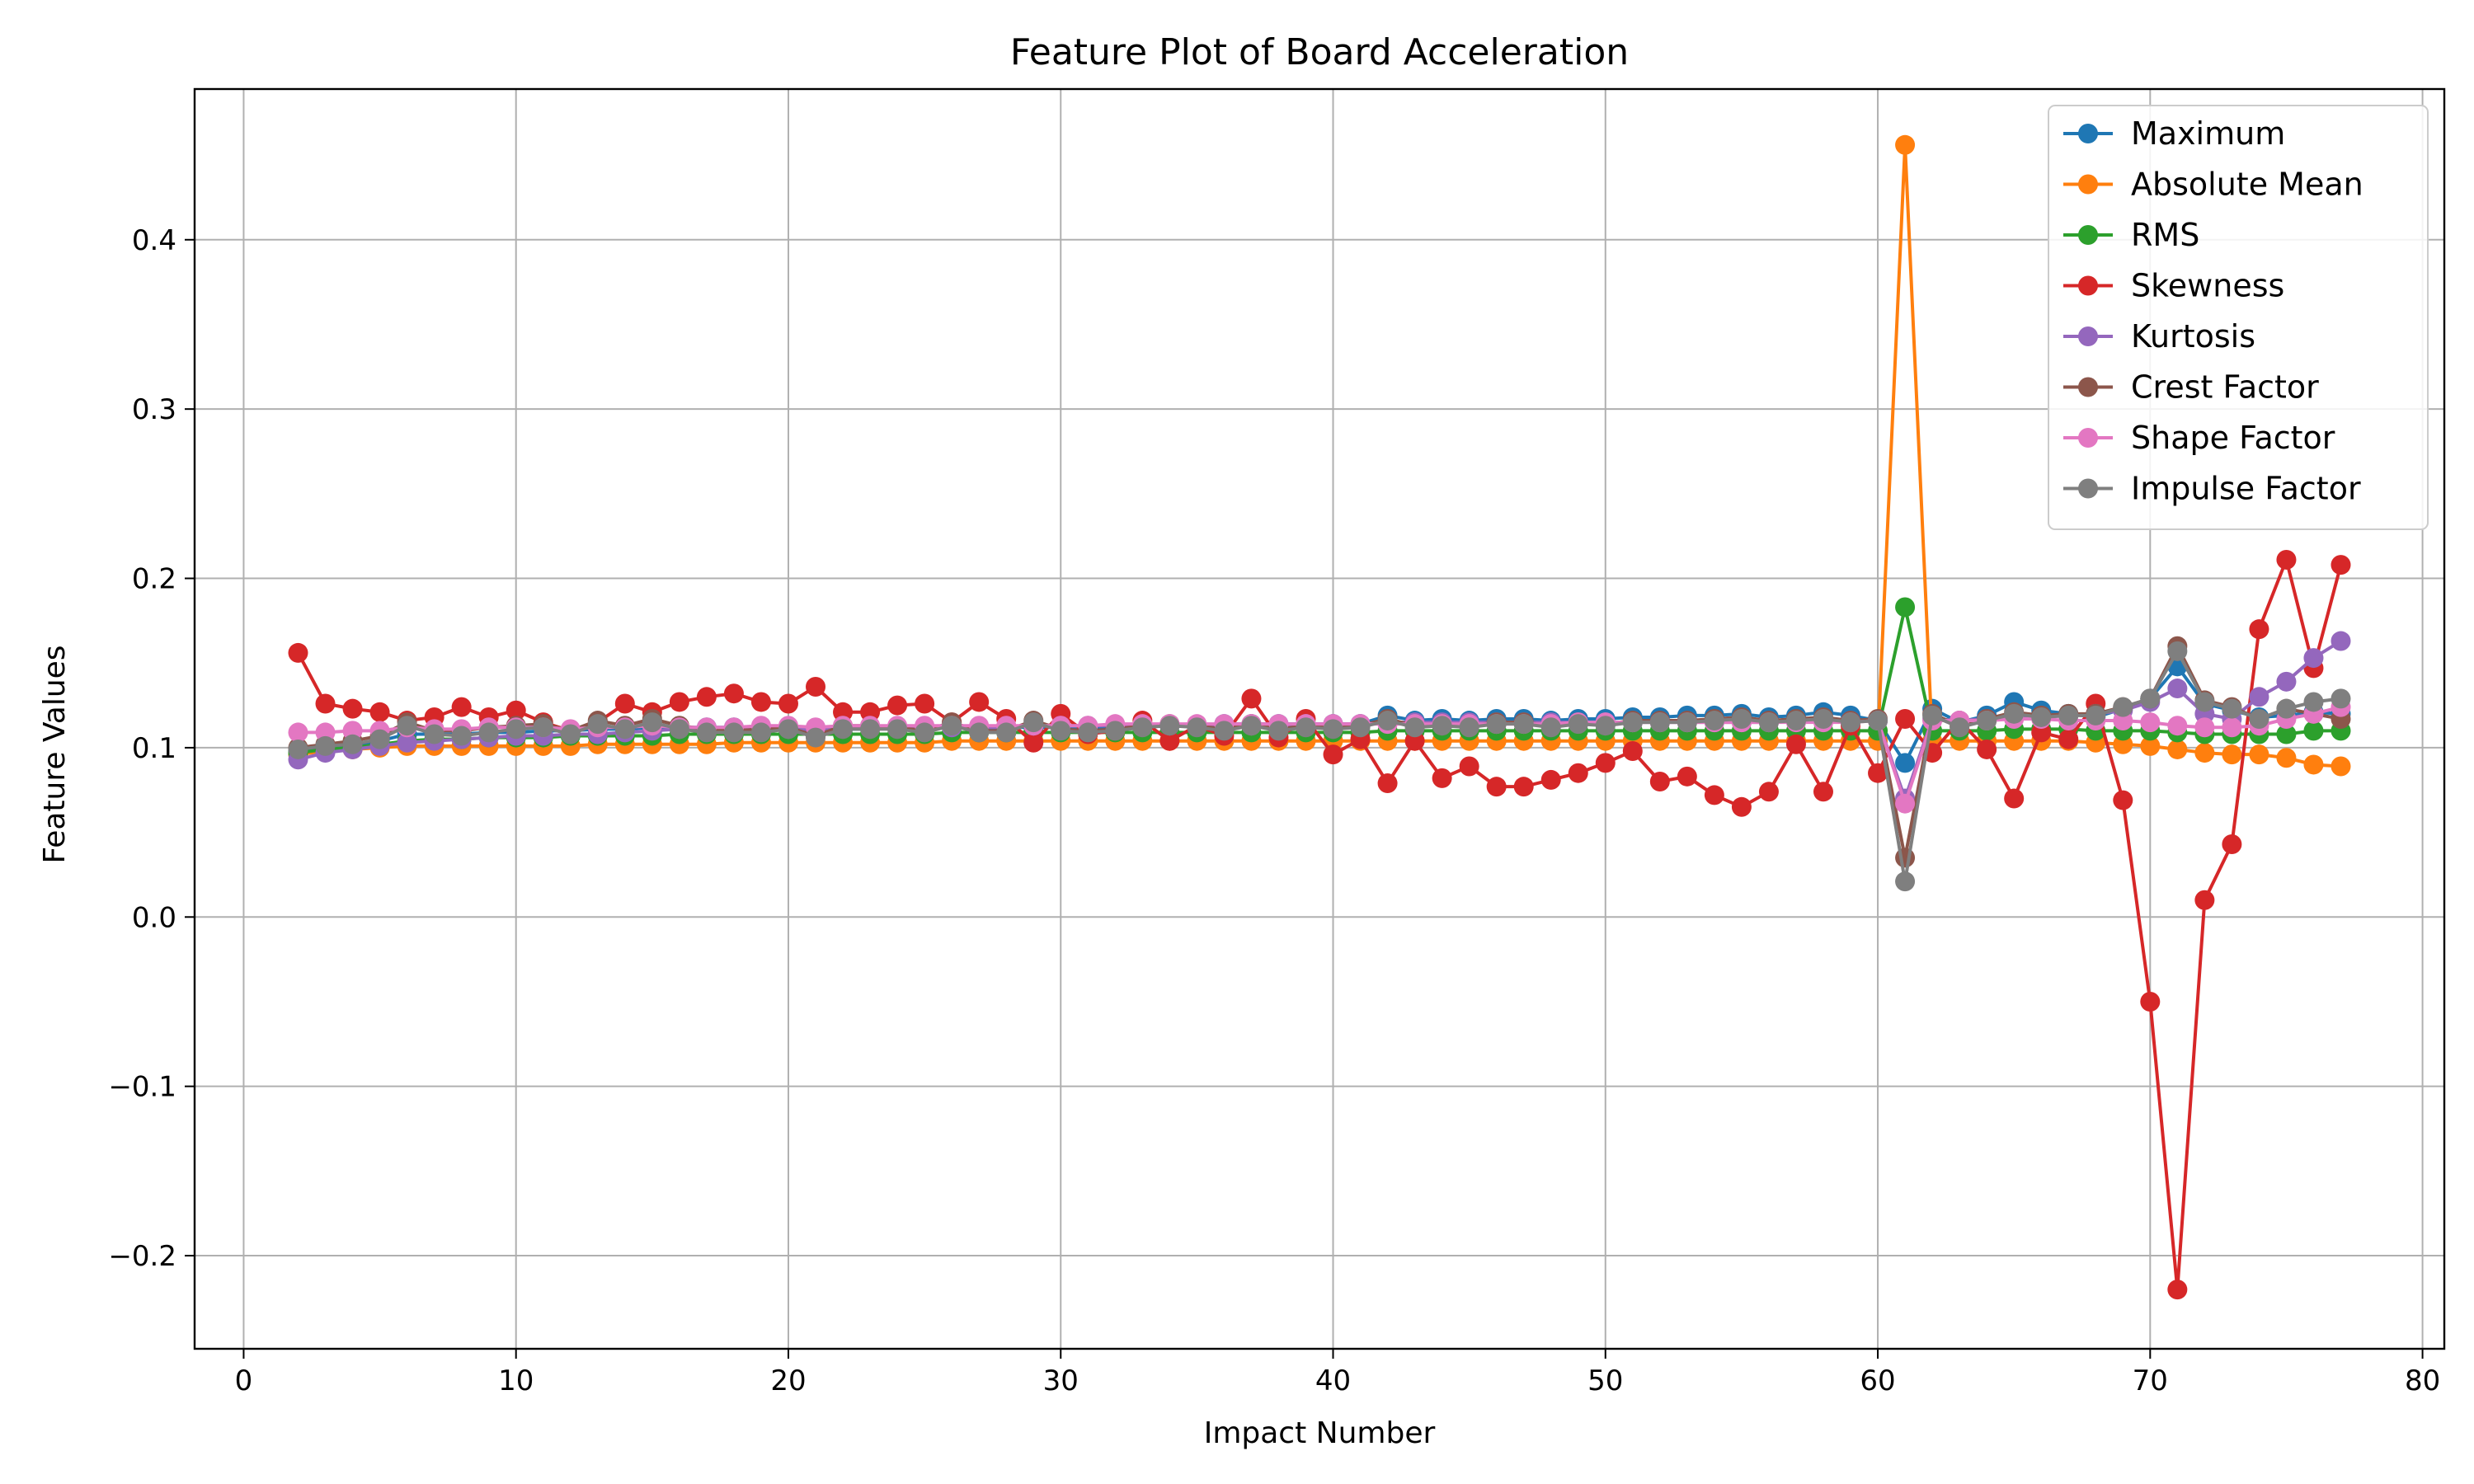 The width and height of the screenshot is (2474, 1484). What do you see at coordinates (55, 754) in the screenshot?
I see `y-axis-label: Feature Values` at bounding box center [55, 754].